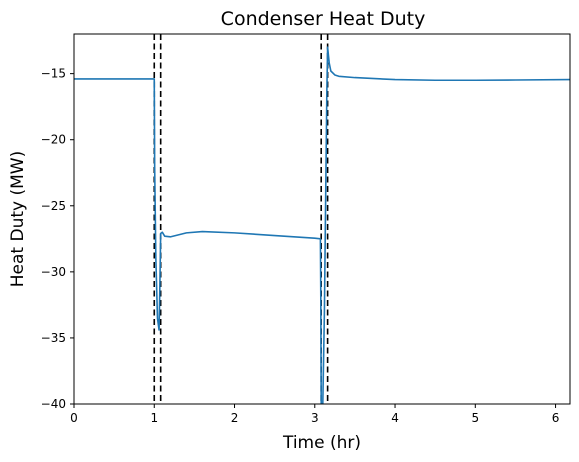  What do you see at coordinates (315, 418) in the screenshot?
I see `x-tick-label: 3` at bounding box center [315, 418].